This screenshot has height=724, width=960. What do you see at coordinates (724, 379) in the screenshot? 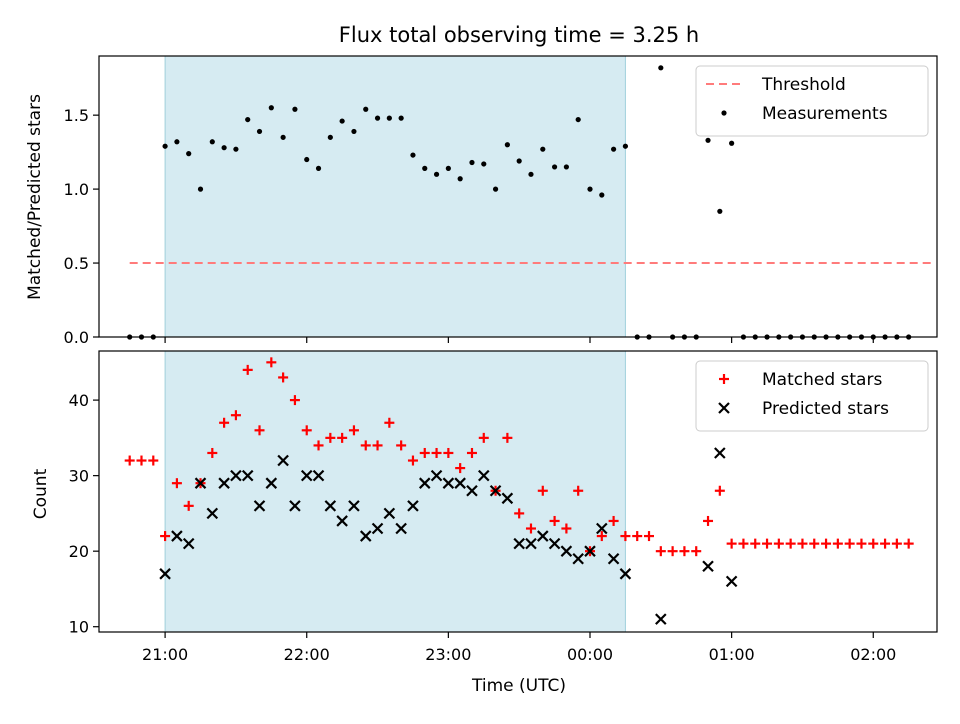
I see `legend-matched-swatch` at bounding box center [724, 379].